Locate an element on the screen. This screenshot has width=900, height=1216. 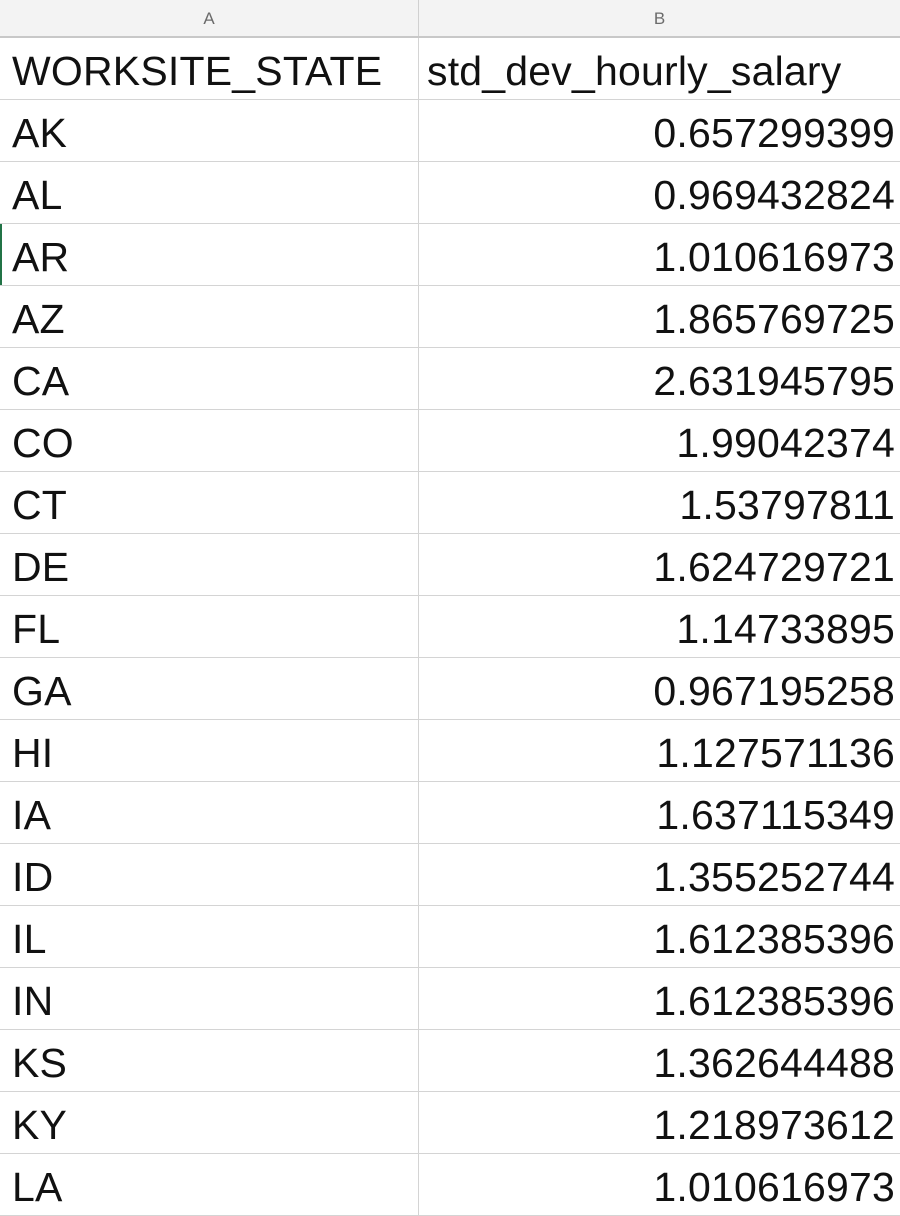
cell-std-dev: 1.362644488 is located at coordinates (774, 1063).